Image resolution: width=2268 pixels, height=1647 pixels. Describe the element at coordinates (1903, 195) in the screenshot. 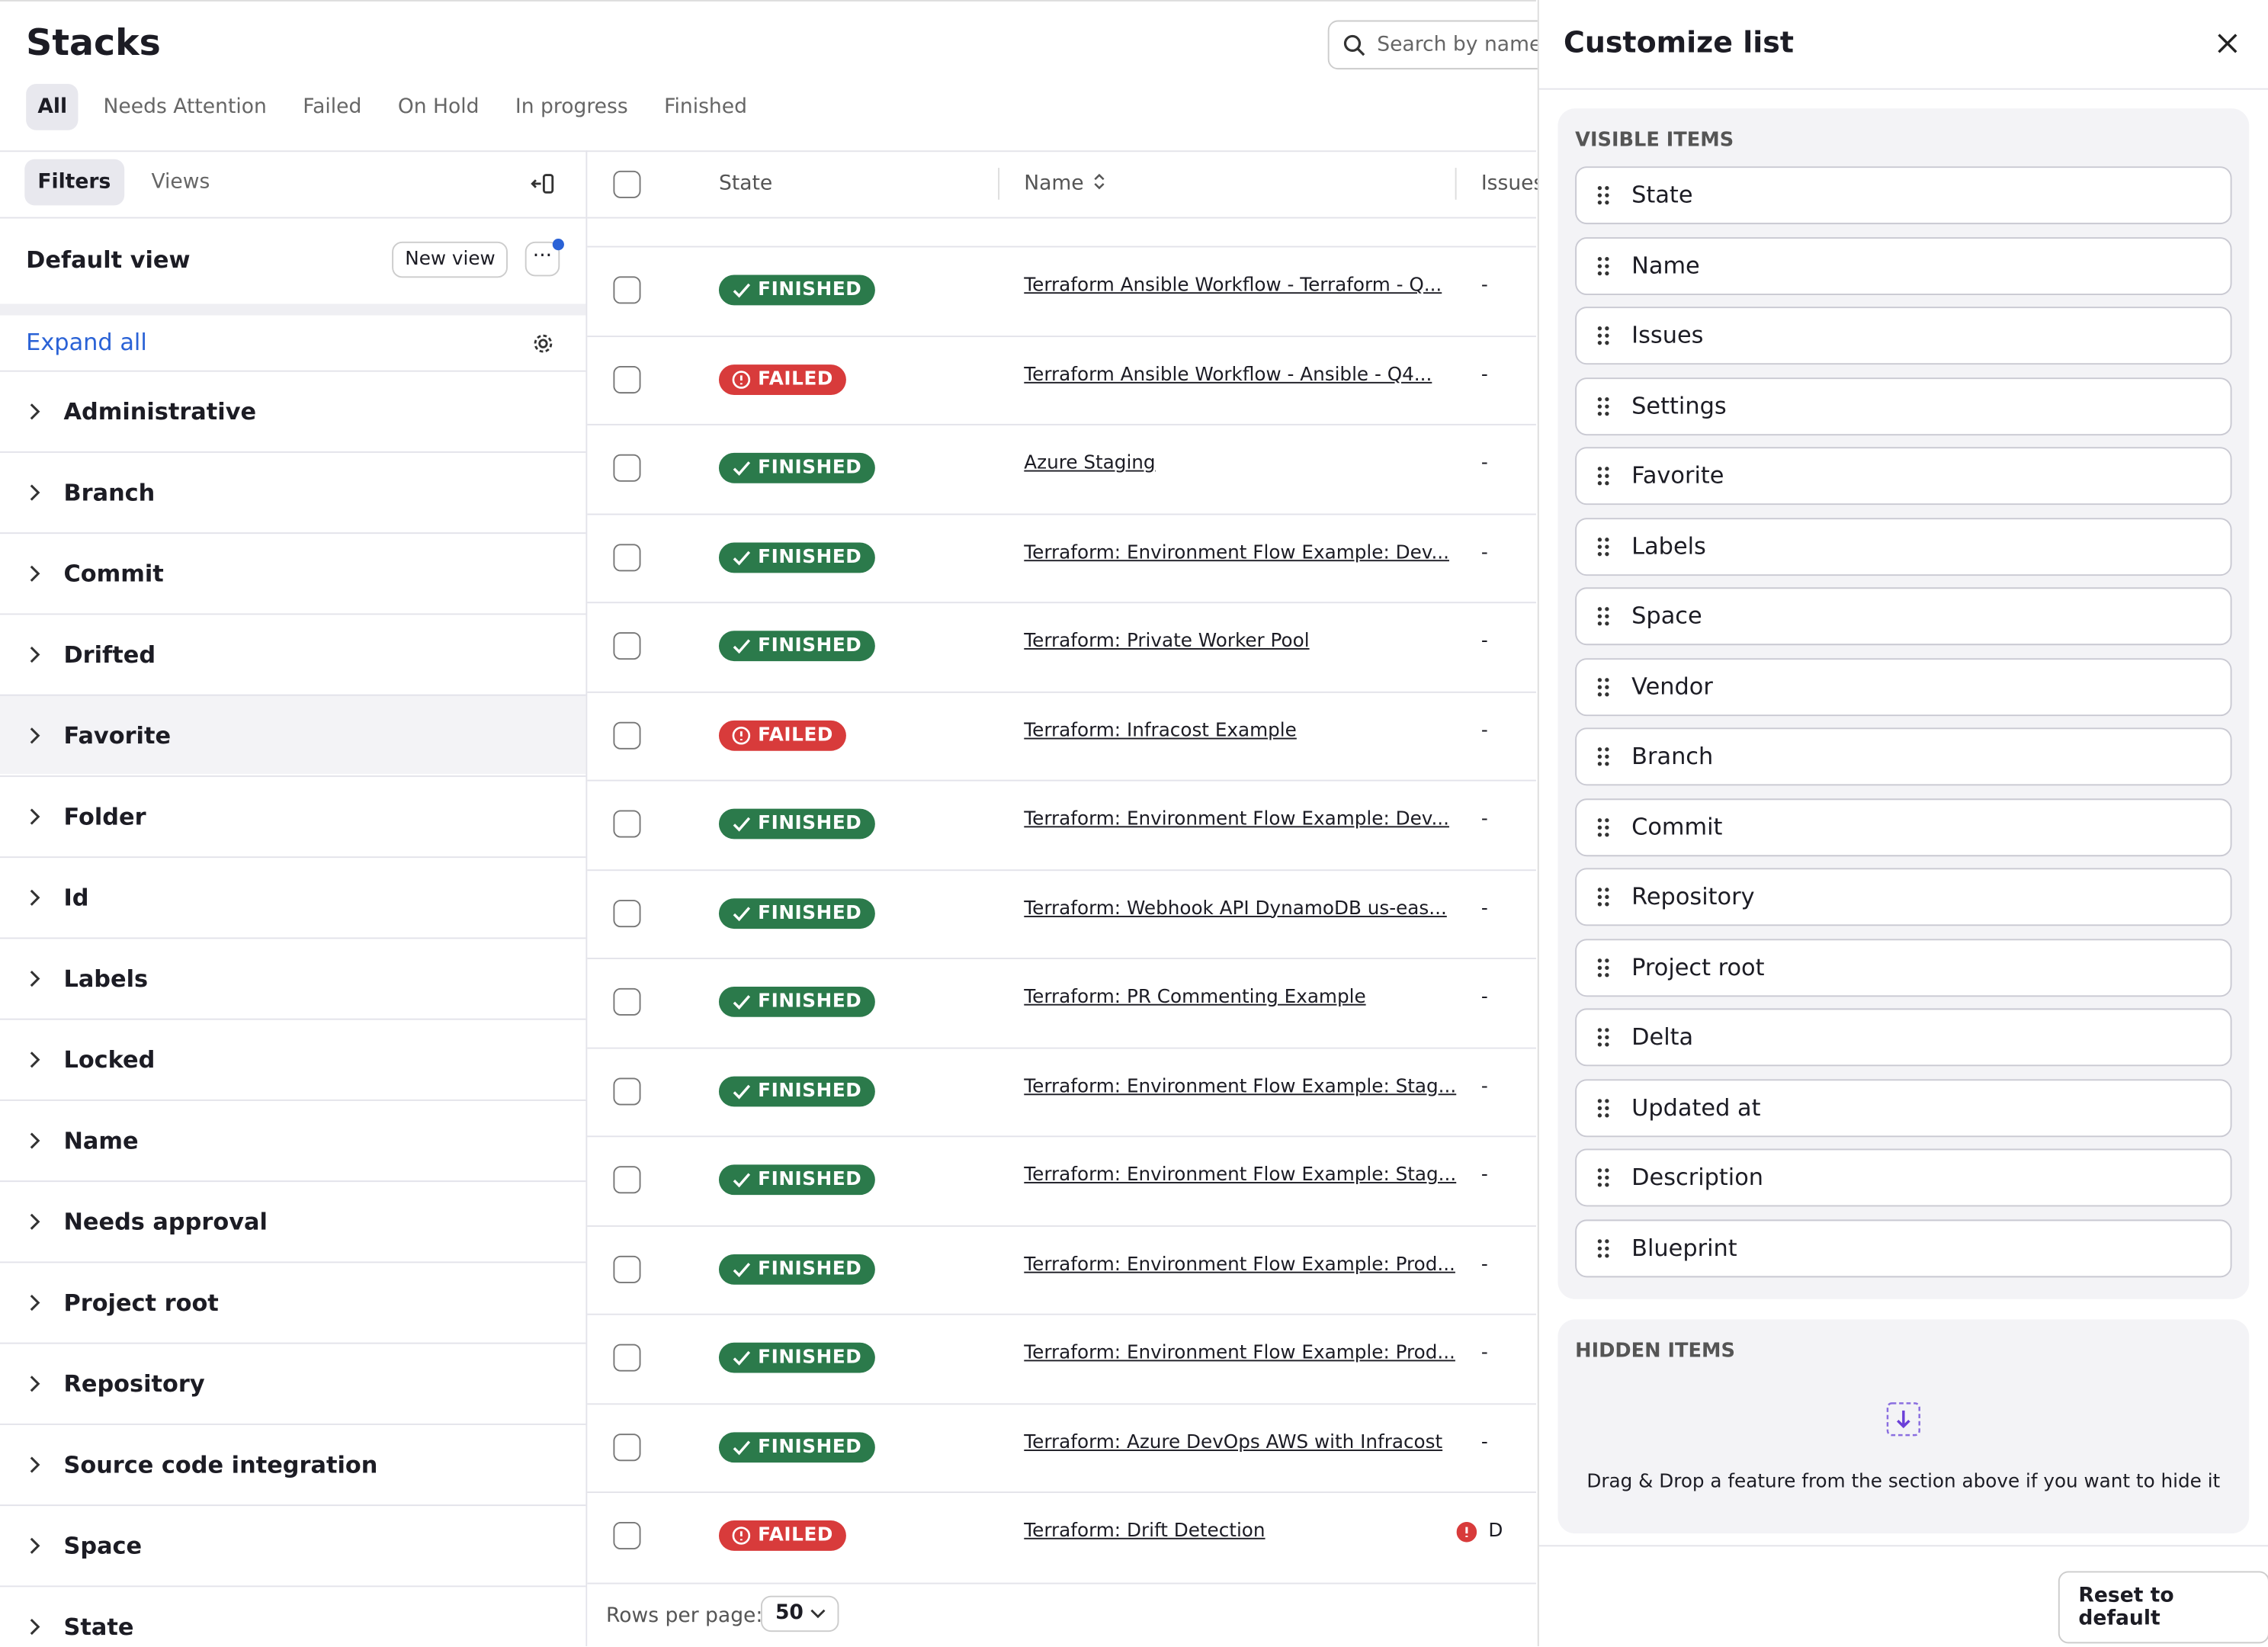

I see `visible-item: State` at that location.